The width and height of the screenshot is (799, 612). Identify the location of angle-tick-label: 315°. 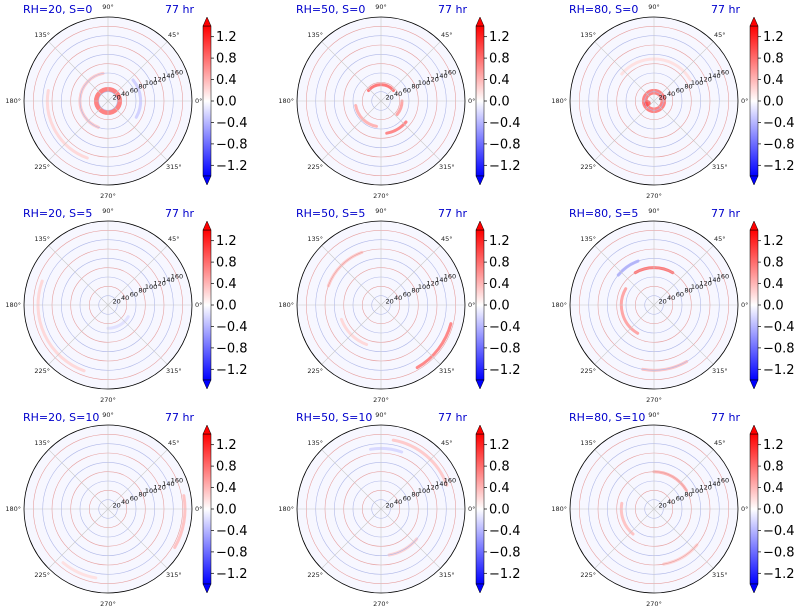
(447, 371).